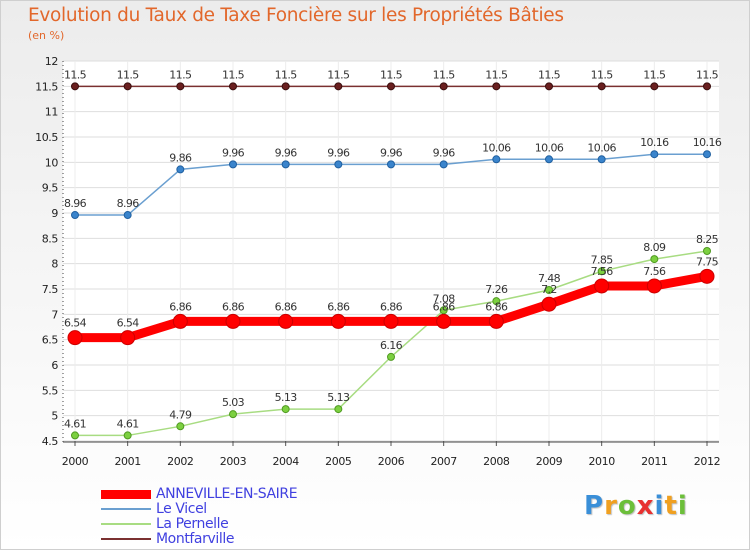 The image size is (750, 550). What do you see at coordinates (192, 524) in the screenshot?
I see `legend-label: La Pernelle` at bounding box center [192, 524].